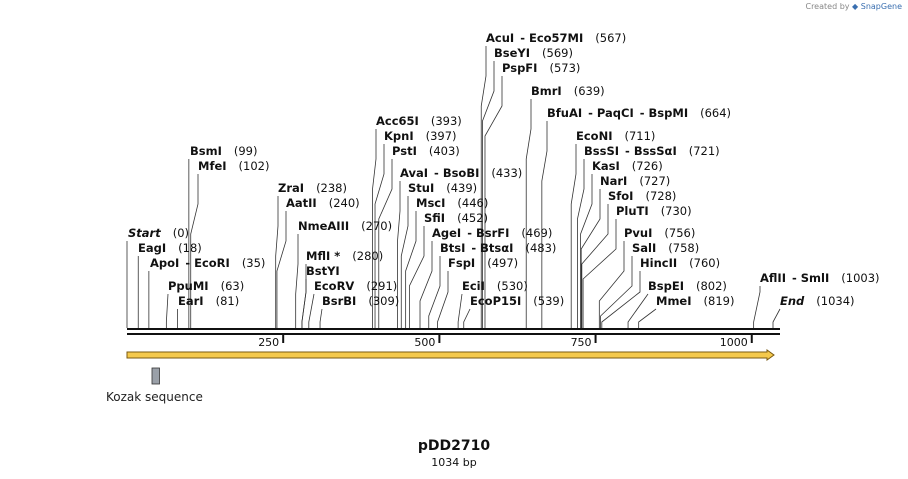 This screenshot has height=479, width=908. What do you see at coordinates (208, 301) in the screenshot?
I see `site-label-eari: EarI (81)` at bounding box center [208, 301].